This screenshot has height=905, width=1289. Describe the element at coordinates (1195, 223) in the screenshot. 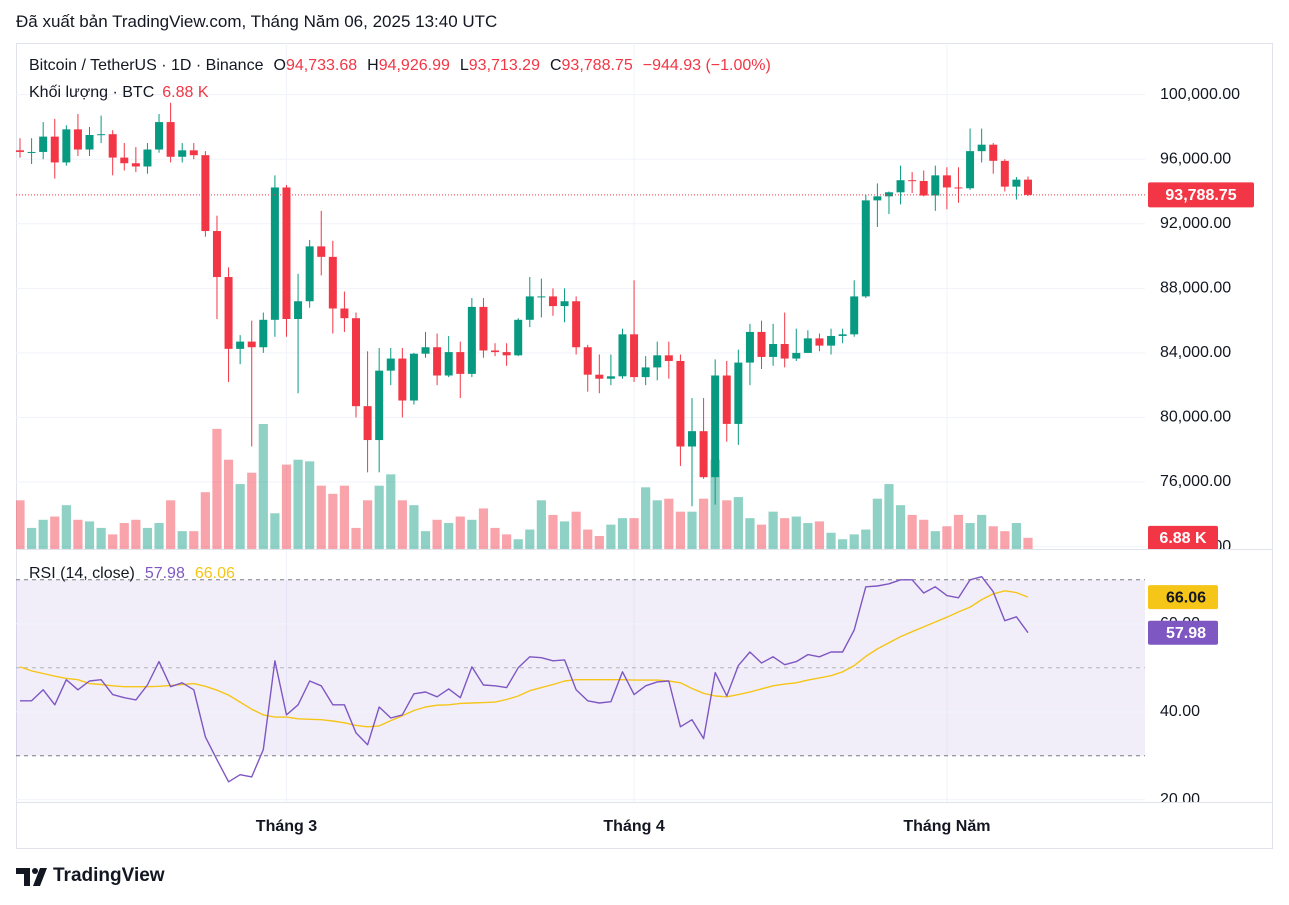

I see `y-tick-label: 92,000.00` at that location.